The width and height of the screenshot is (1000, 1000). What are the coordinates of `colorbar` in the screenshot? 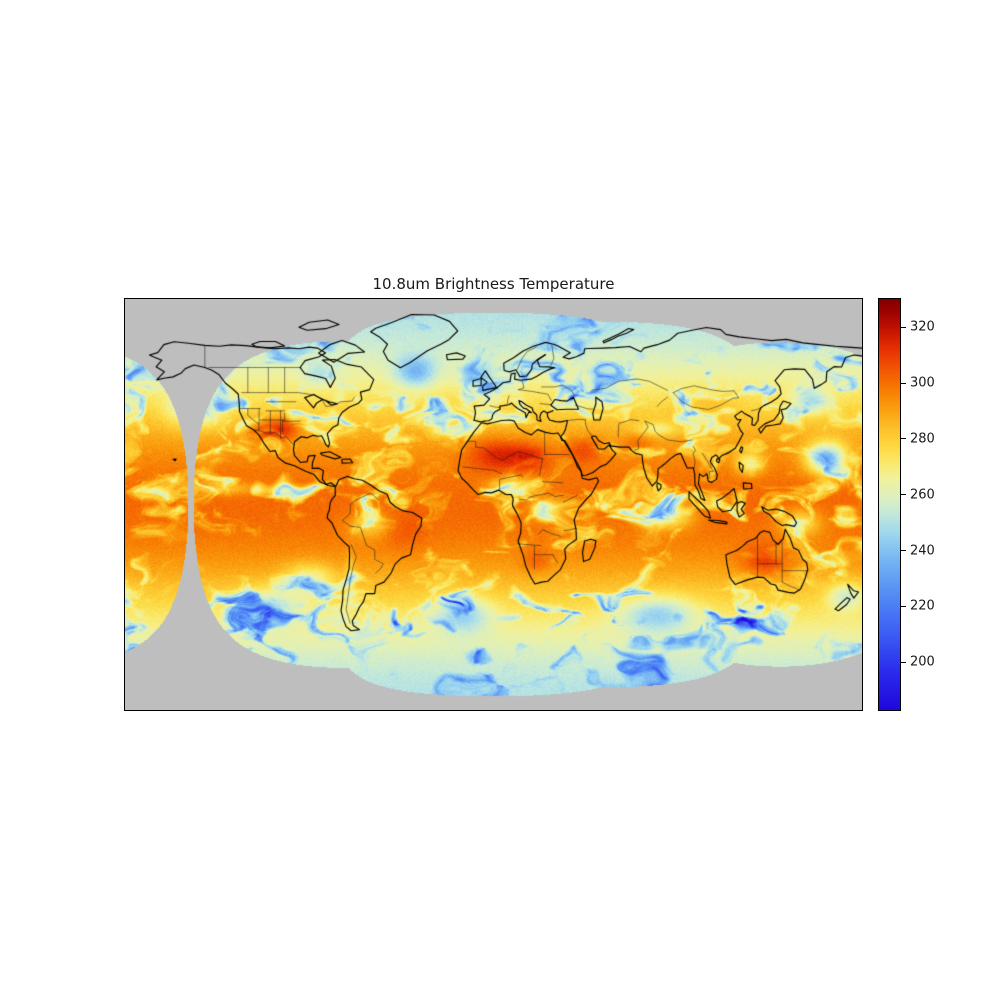 It's located at (889, 504).